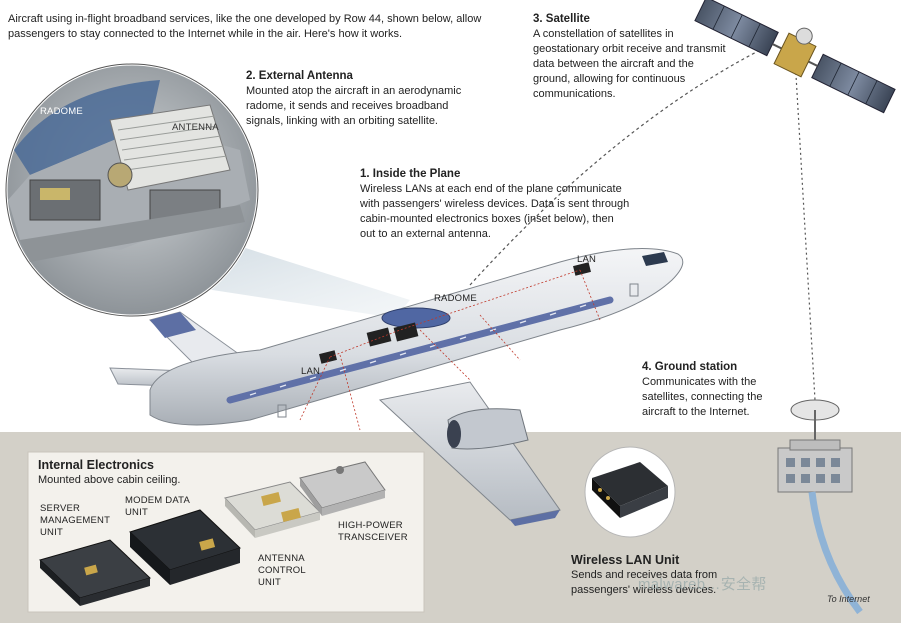  I want to click on electronics-boxes, so click(212, 533).